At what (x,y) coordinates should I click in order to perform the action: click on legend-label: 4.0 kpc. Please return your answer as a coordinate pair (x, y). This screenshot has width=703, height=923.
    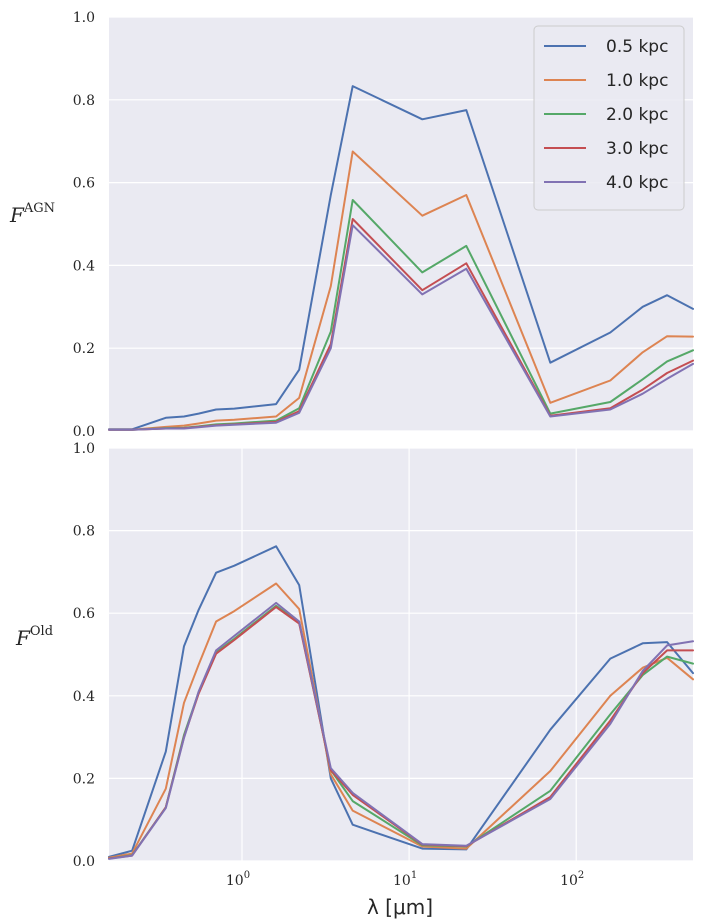
    Looking at the image, I should click on (637, 183).